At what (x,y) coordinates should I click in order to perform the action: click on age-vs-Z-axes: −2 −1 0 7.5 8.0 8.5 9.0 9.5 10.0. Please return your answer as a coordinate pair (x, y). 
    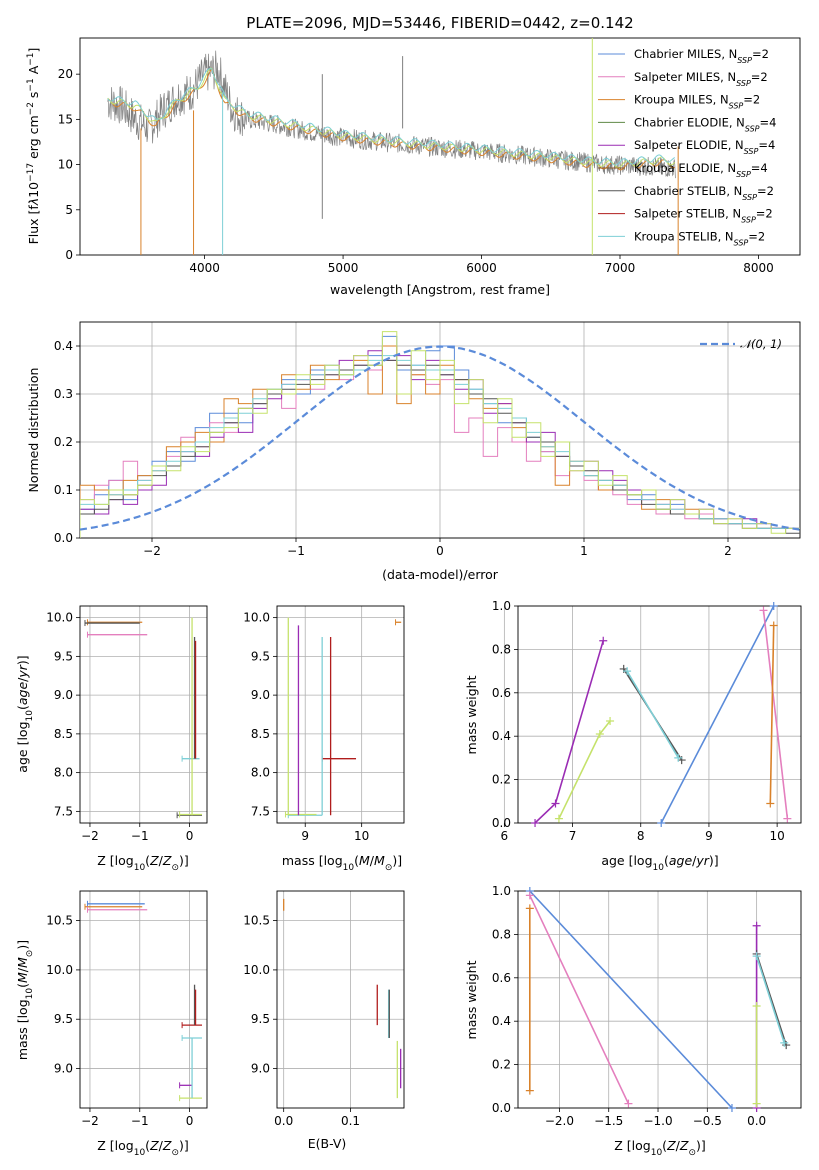
    Looking at the image, I should click on (127, 724).